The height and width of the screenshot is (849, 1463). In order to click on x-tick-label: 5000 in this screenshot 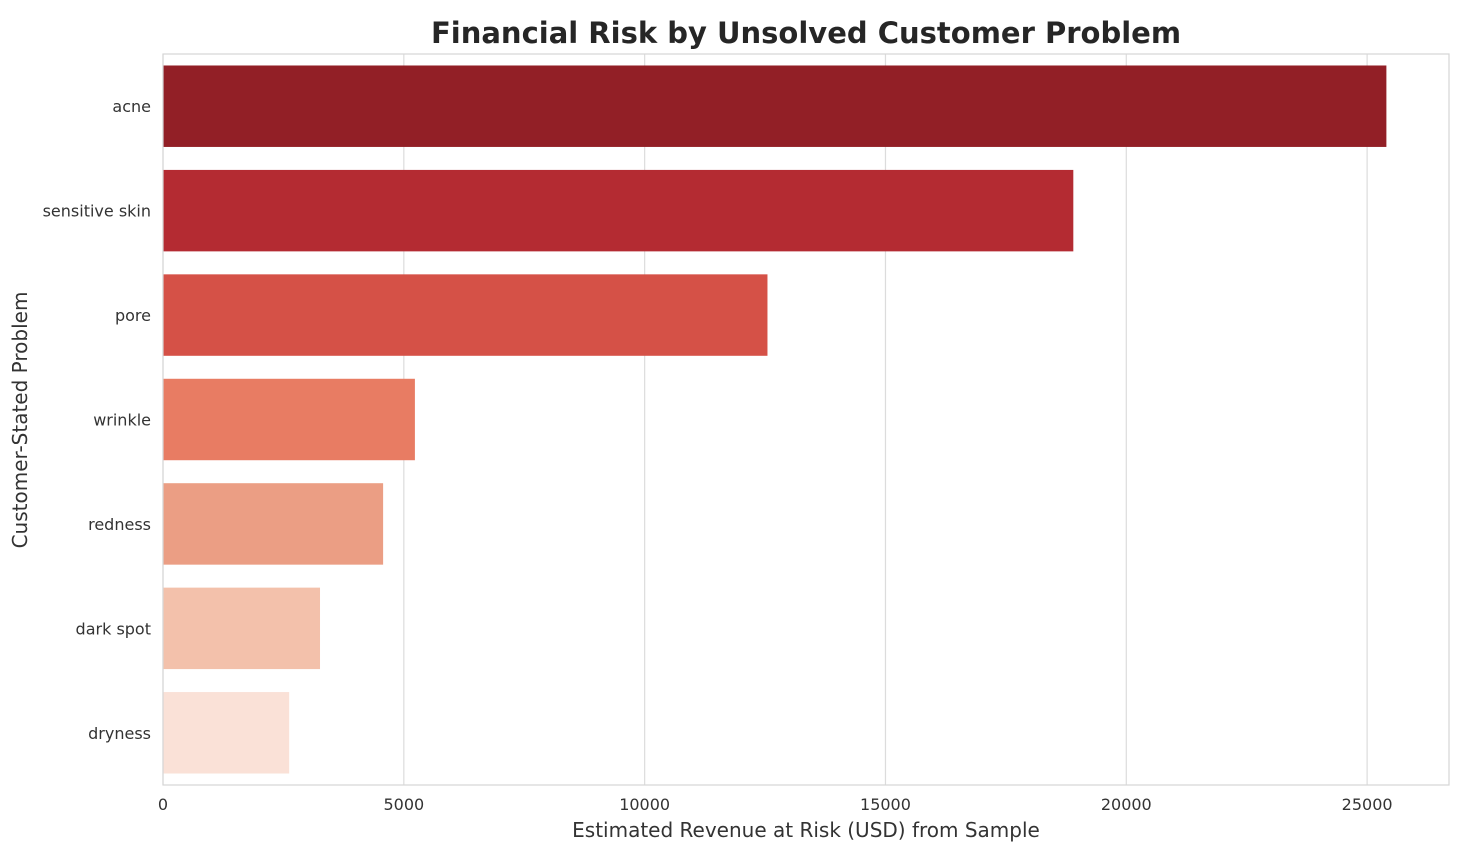, I will do `click(403, 804)`.